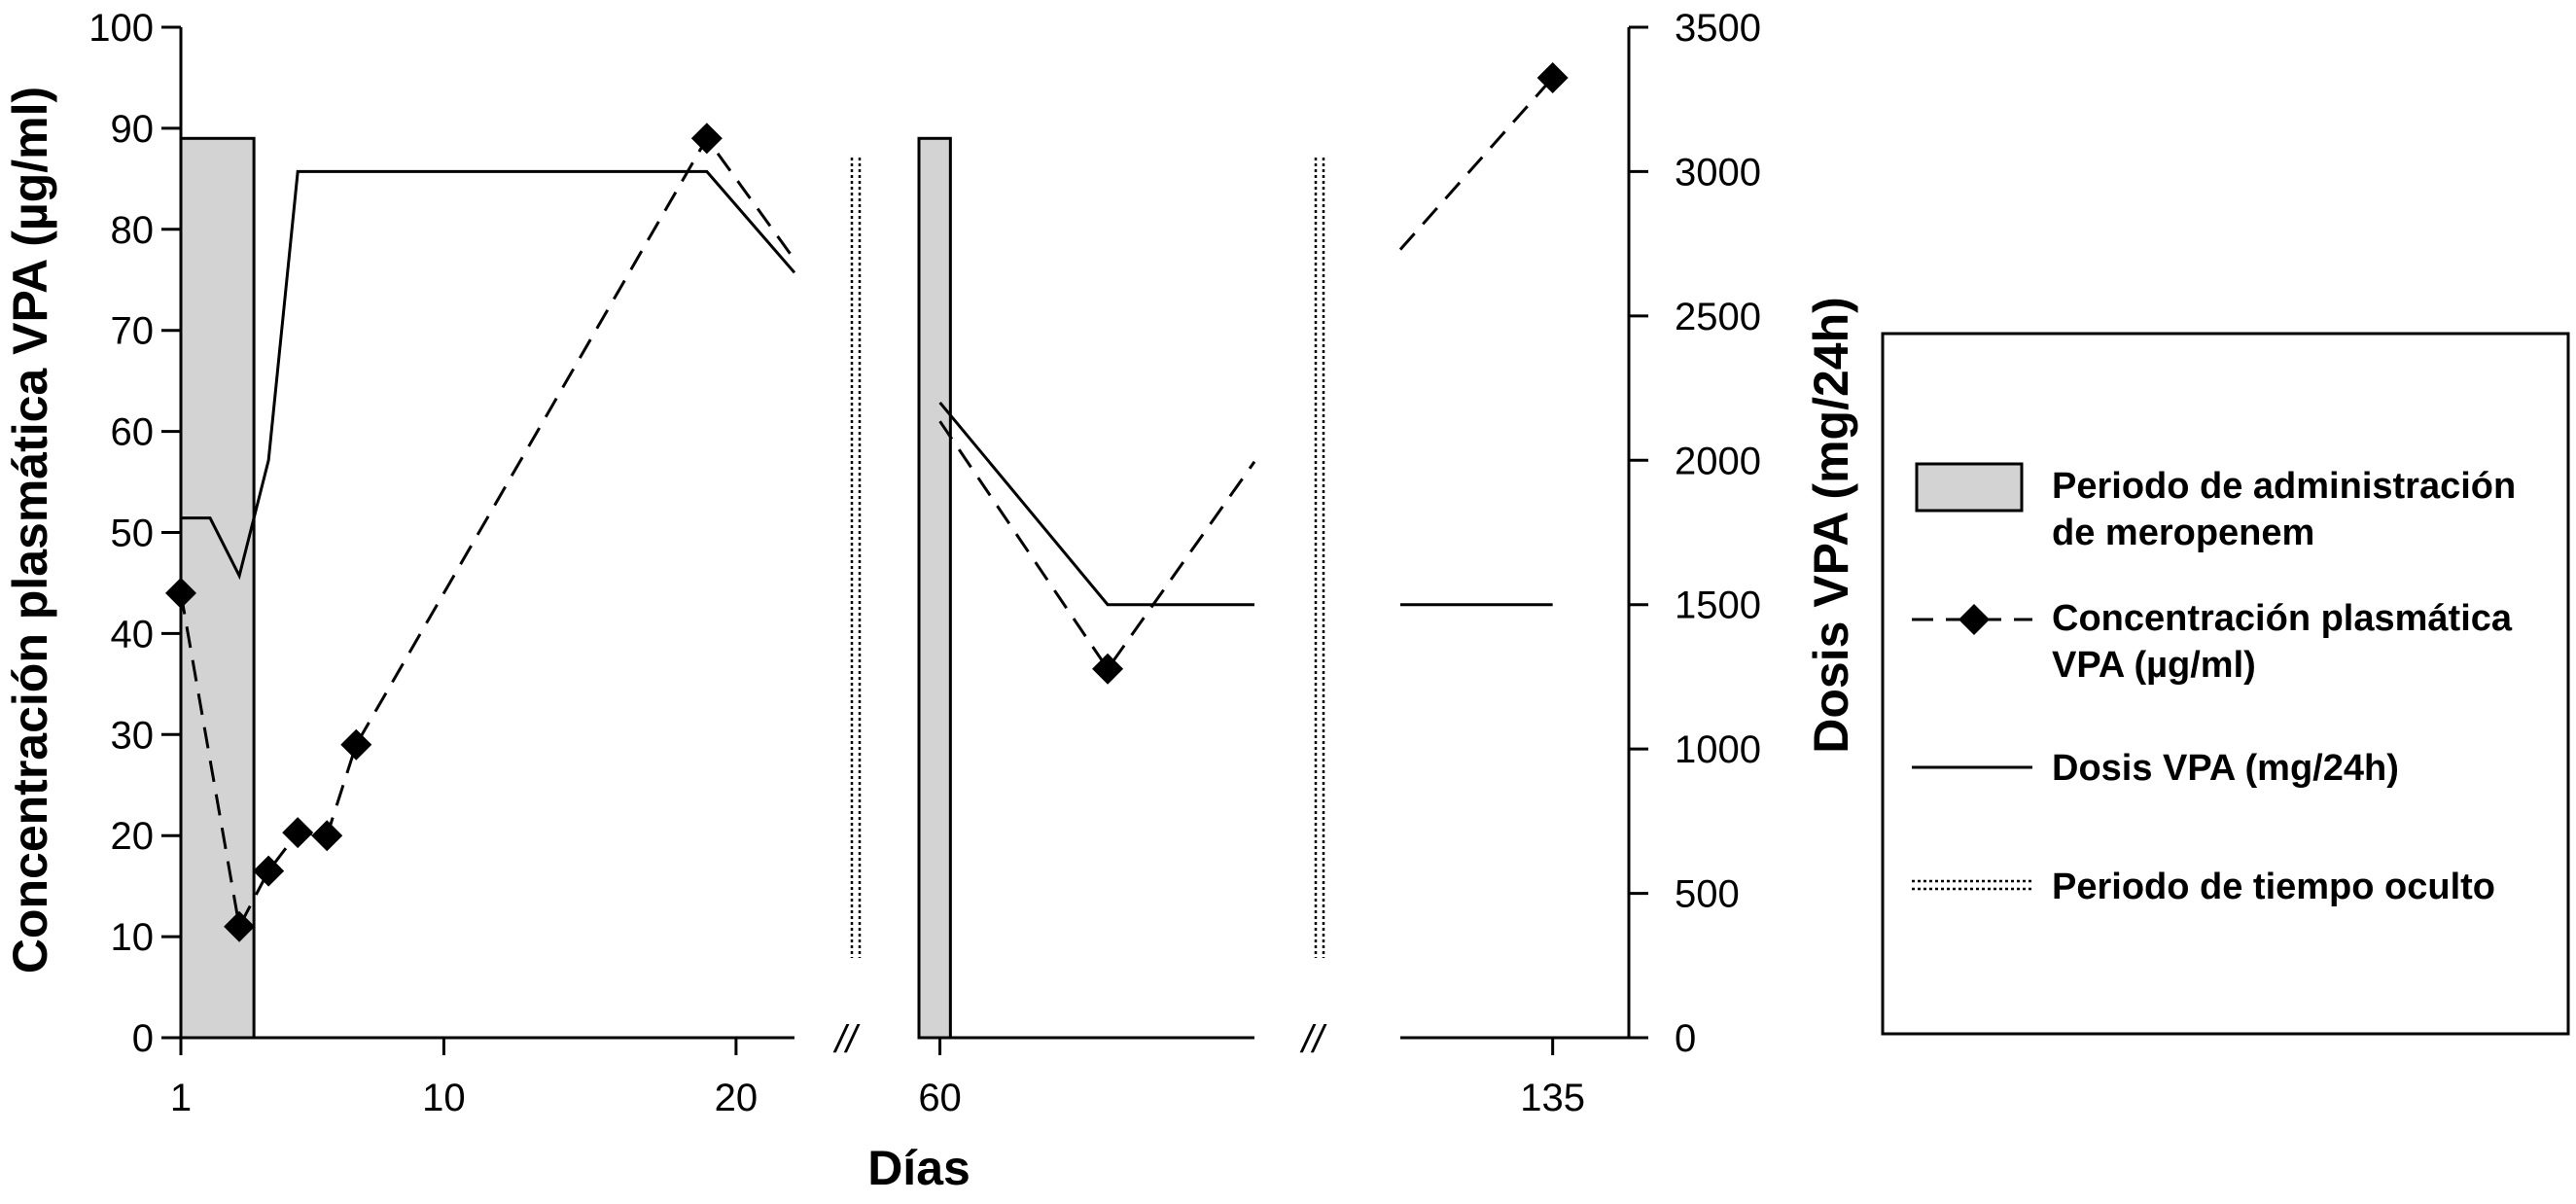  I want to click on legend-label-1: Concentración plasmática VPA (µg/ml), so click(2282, 642).